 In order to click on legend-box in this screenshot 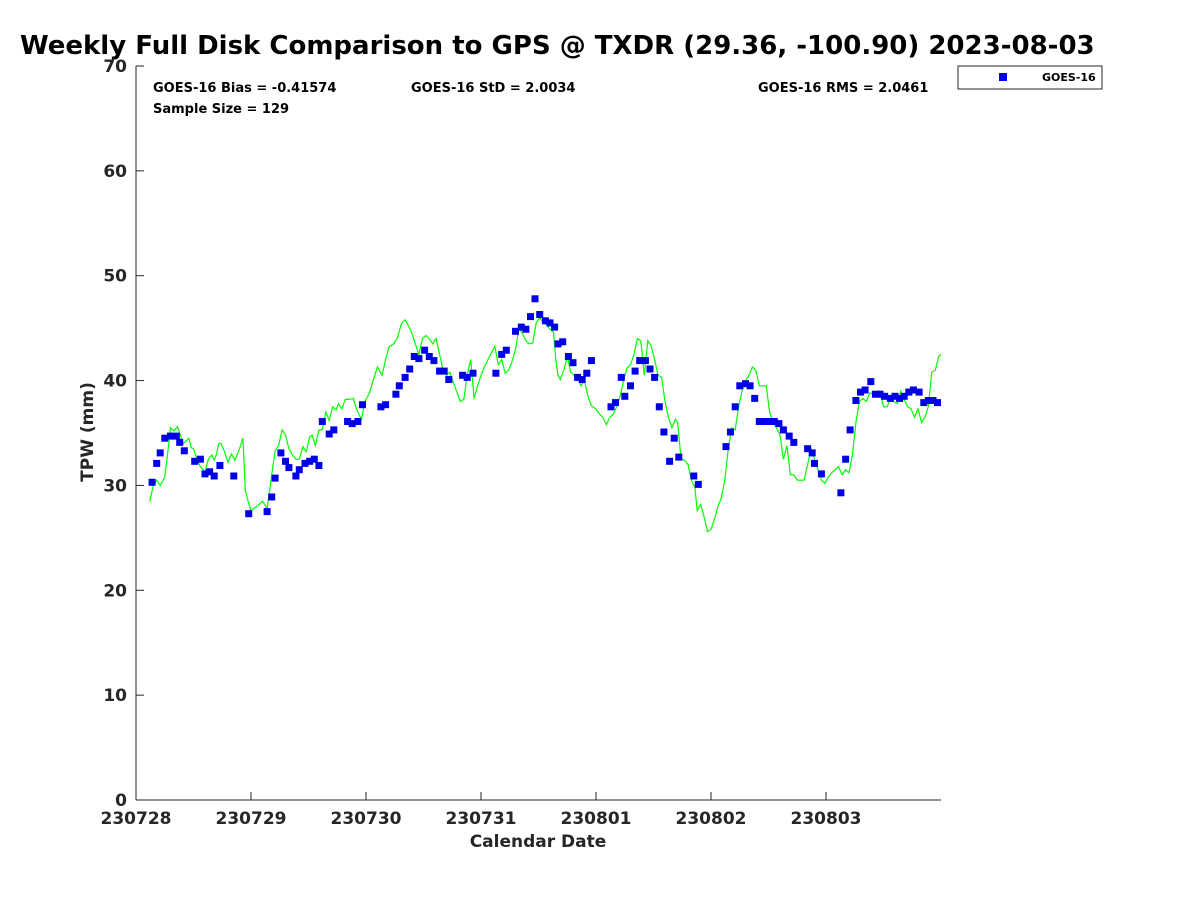, I will do `click(1030, 77)`.